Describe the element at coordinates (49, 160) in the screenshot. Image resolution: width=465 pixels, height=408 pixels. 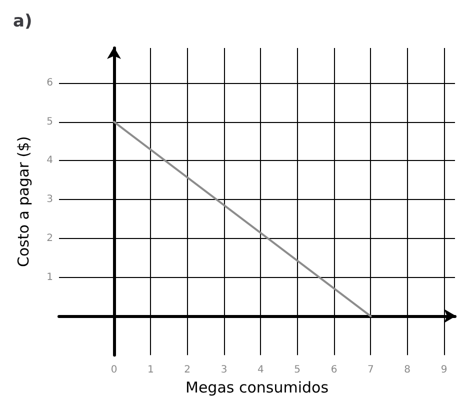
I see `y-tick-label: 4` at that location.